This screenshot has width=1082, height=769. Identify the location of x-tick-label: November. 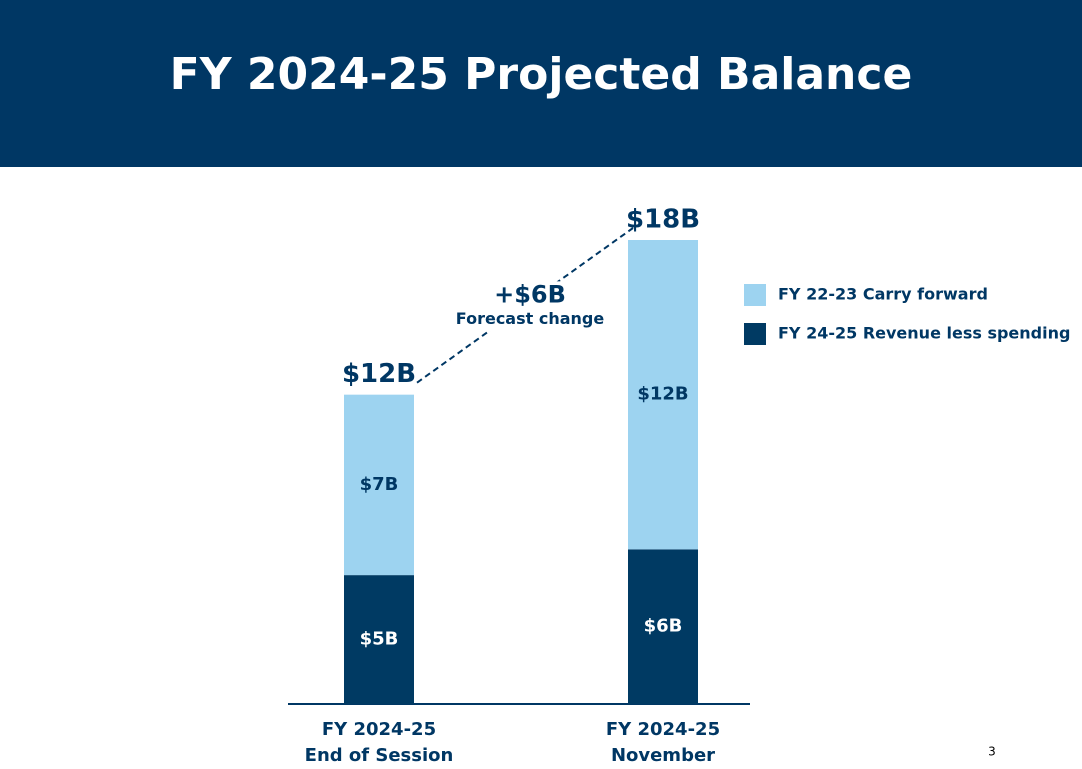
(663, 755).